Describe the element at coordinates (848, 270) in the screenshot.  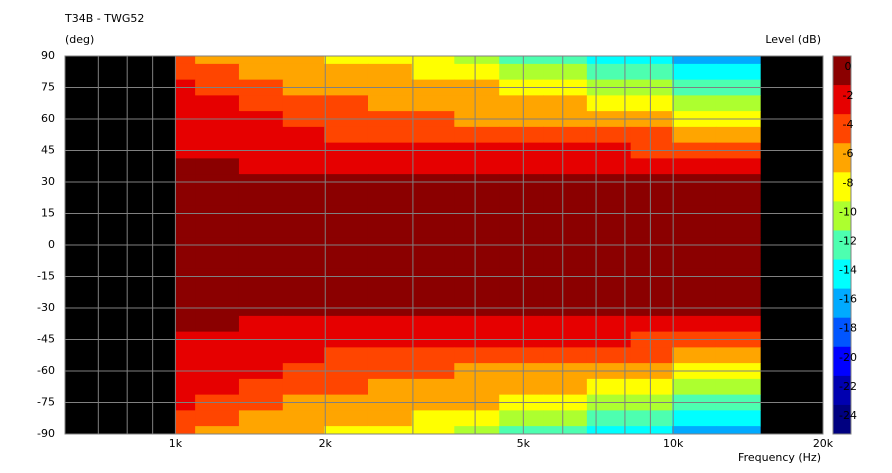
I see `colorbar-tick-label: -14` at that location.